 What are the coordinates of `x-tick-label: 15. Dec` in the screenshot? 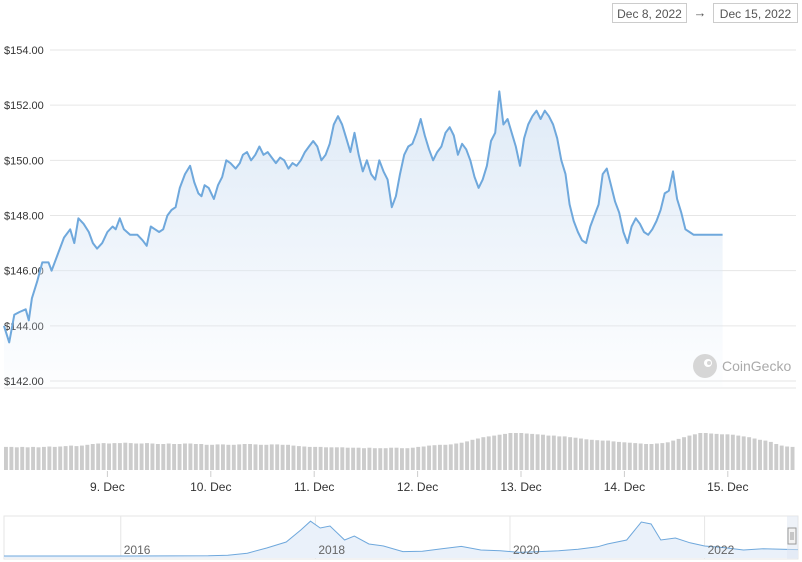 It's located at (727, 487).